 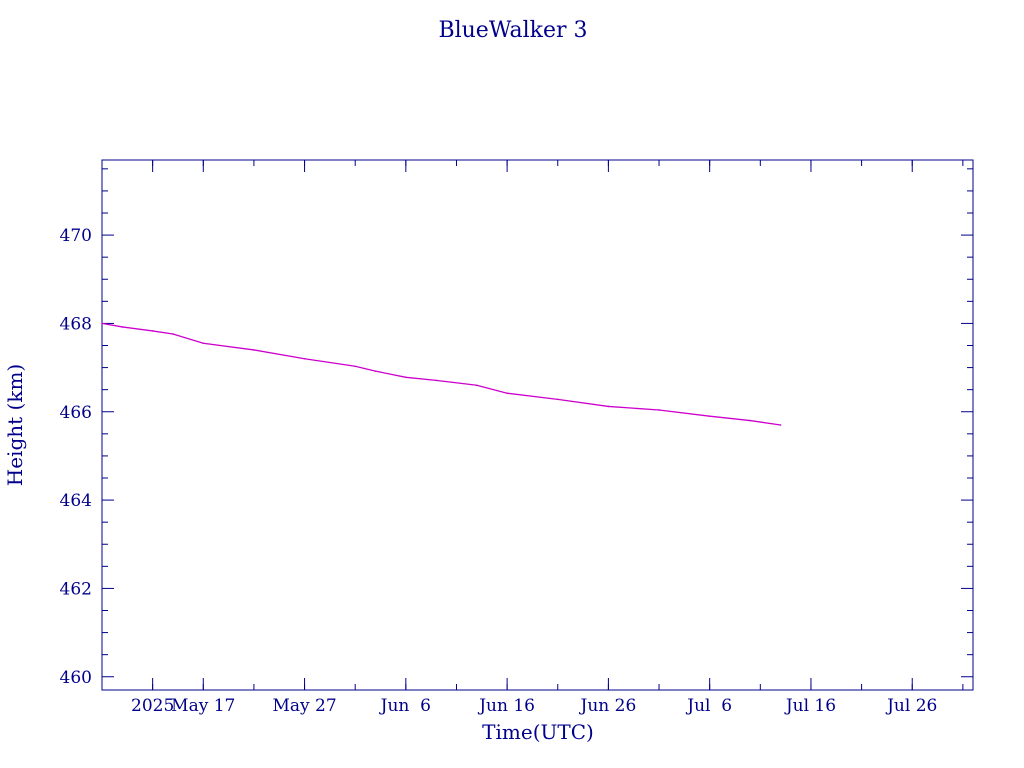 I want to click on x-axis-label: Time(UTC), so click(x=538, y=732).